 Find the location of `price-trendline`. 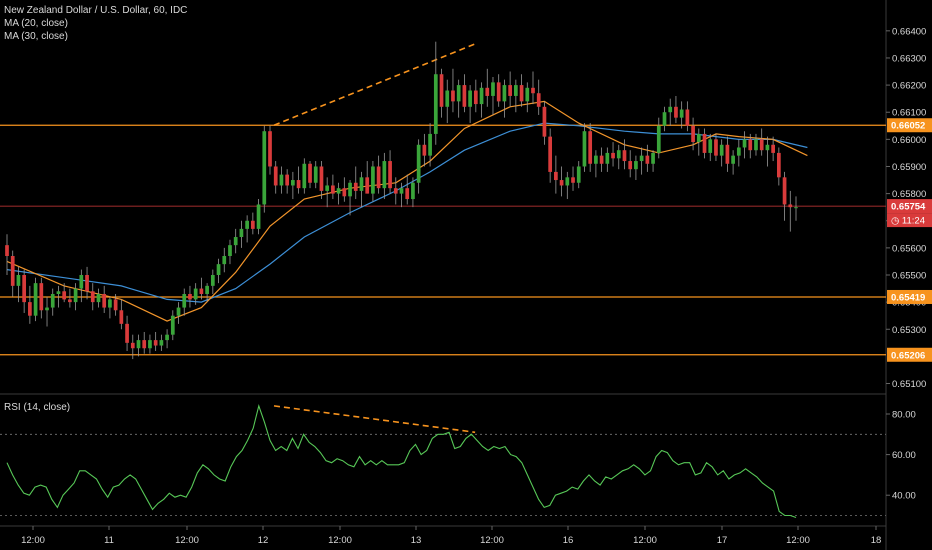

price-trendline is located at coordinates (374, 84).